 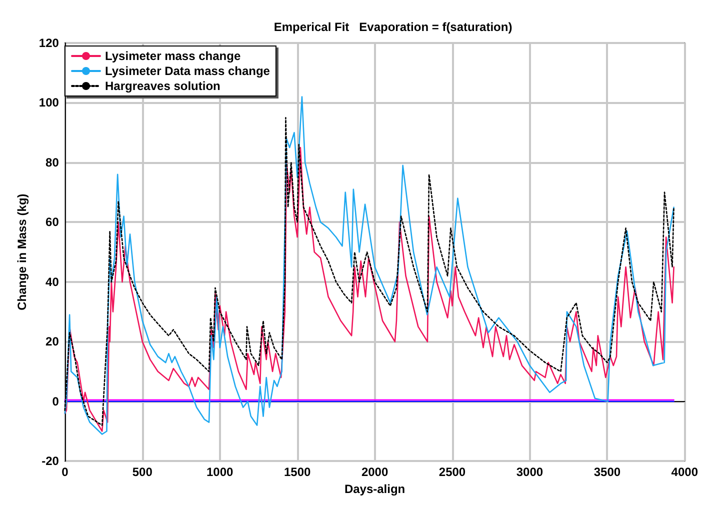 What do you see at coordinates (452, 472) in the screenshot?
I see `x-tick-label: 2500` at bounding box center [452, 472].